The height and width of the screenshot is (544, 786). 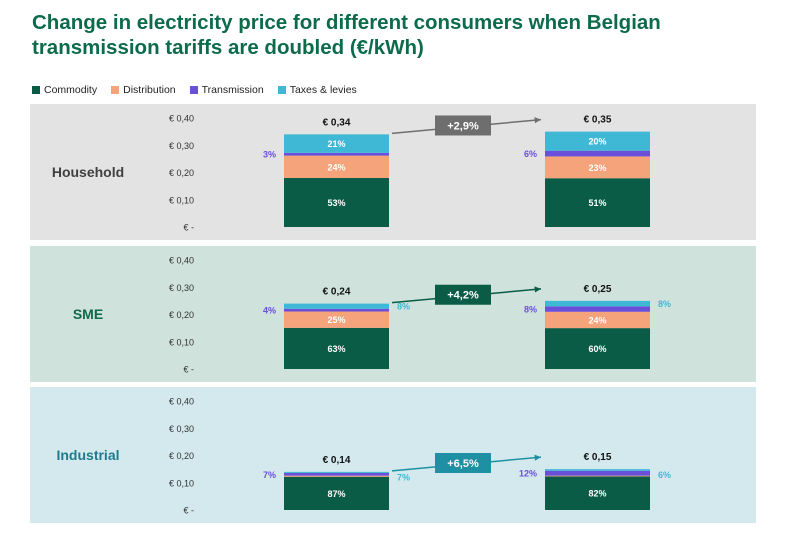 I want to click on change-badge-label: +4,2%, so click(x=463, y=296).